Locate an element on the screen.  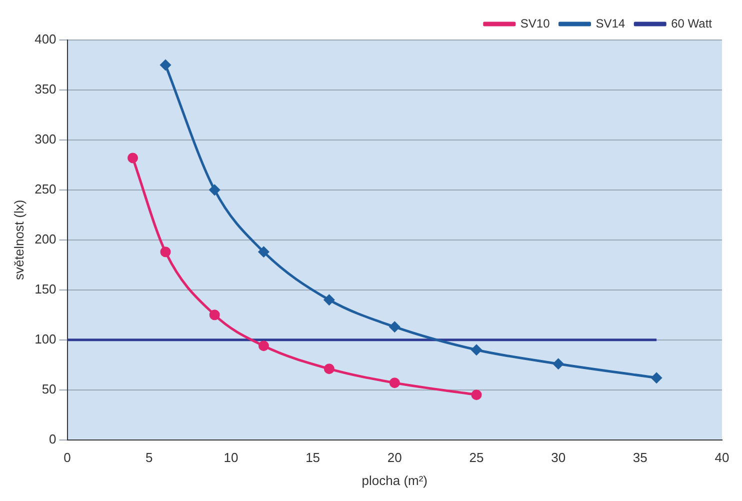
y-tick-label: 0 is located at coordinates (52, 438).